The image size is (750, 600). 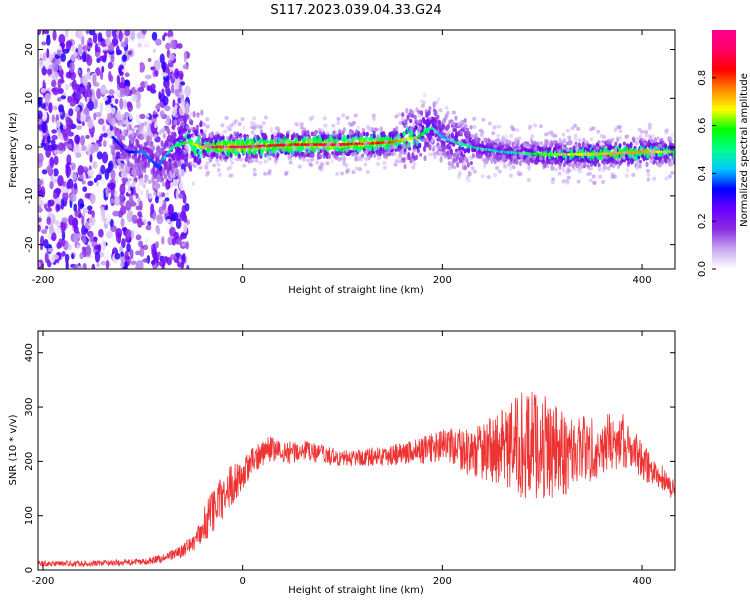 I want to click on x-tick-label: 200, so click(x=442, y=581).